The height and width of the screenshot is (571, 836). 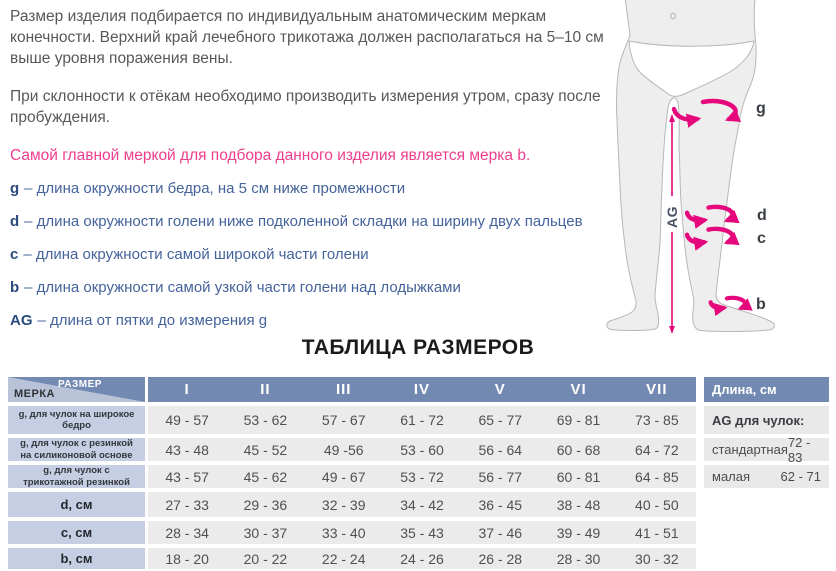 I want to click on size-cell: 45 - 62, so click(x=265, y=476).